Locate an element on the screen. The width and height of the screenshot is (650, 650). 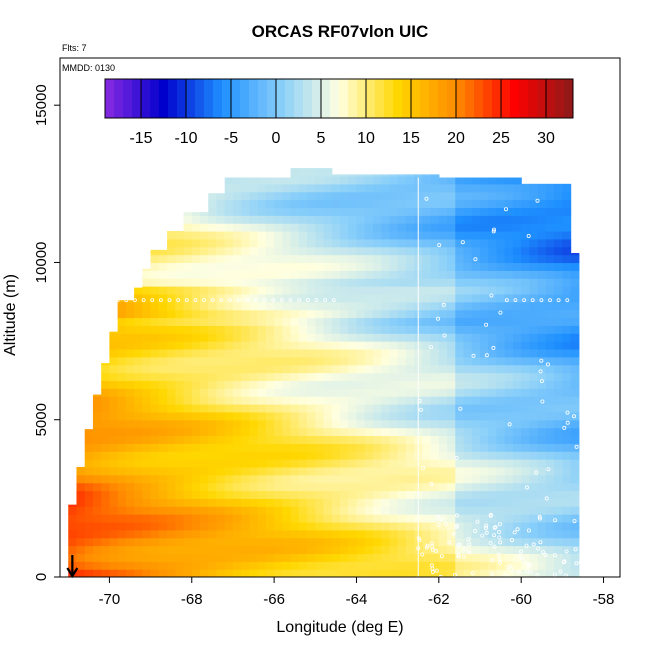
date-label: MMDD: 0130 is located at coordinates (88, 68).